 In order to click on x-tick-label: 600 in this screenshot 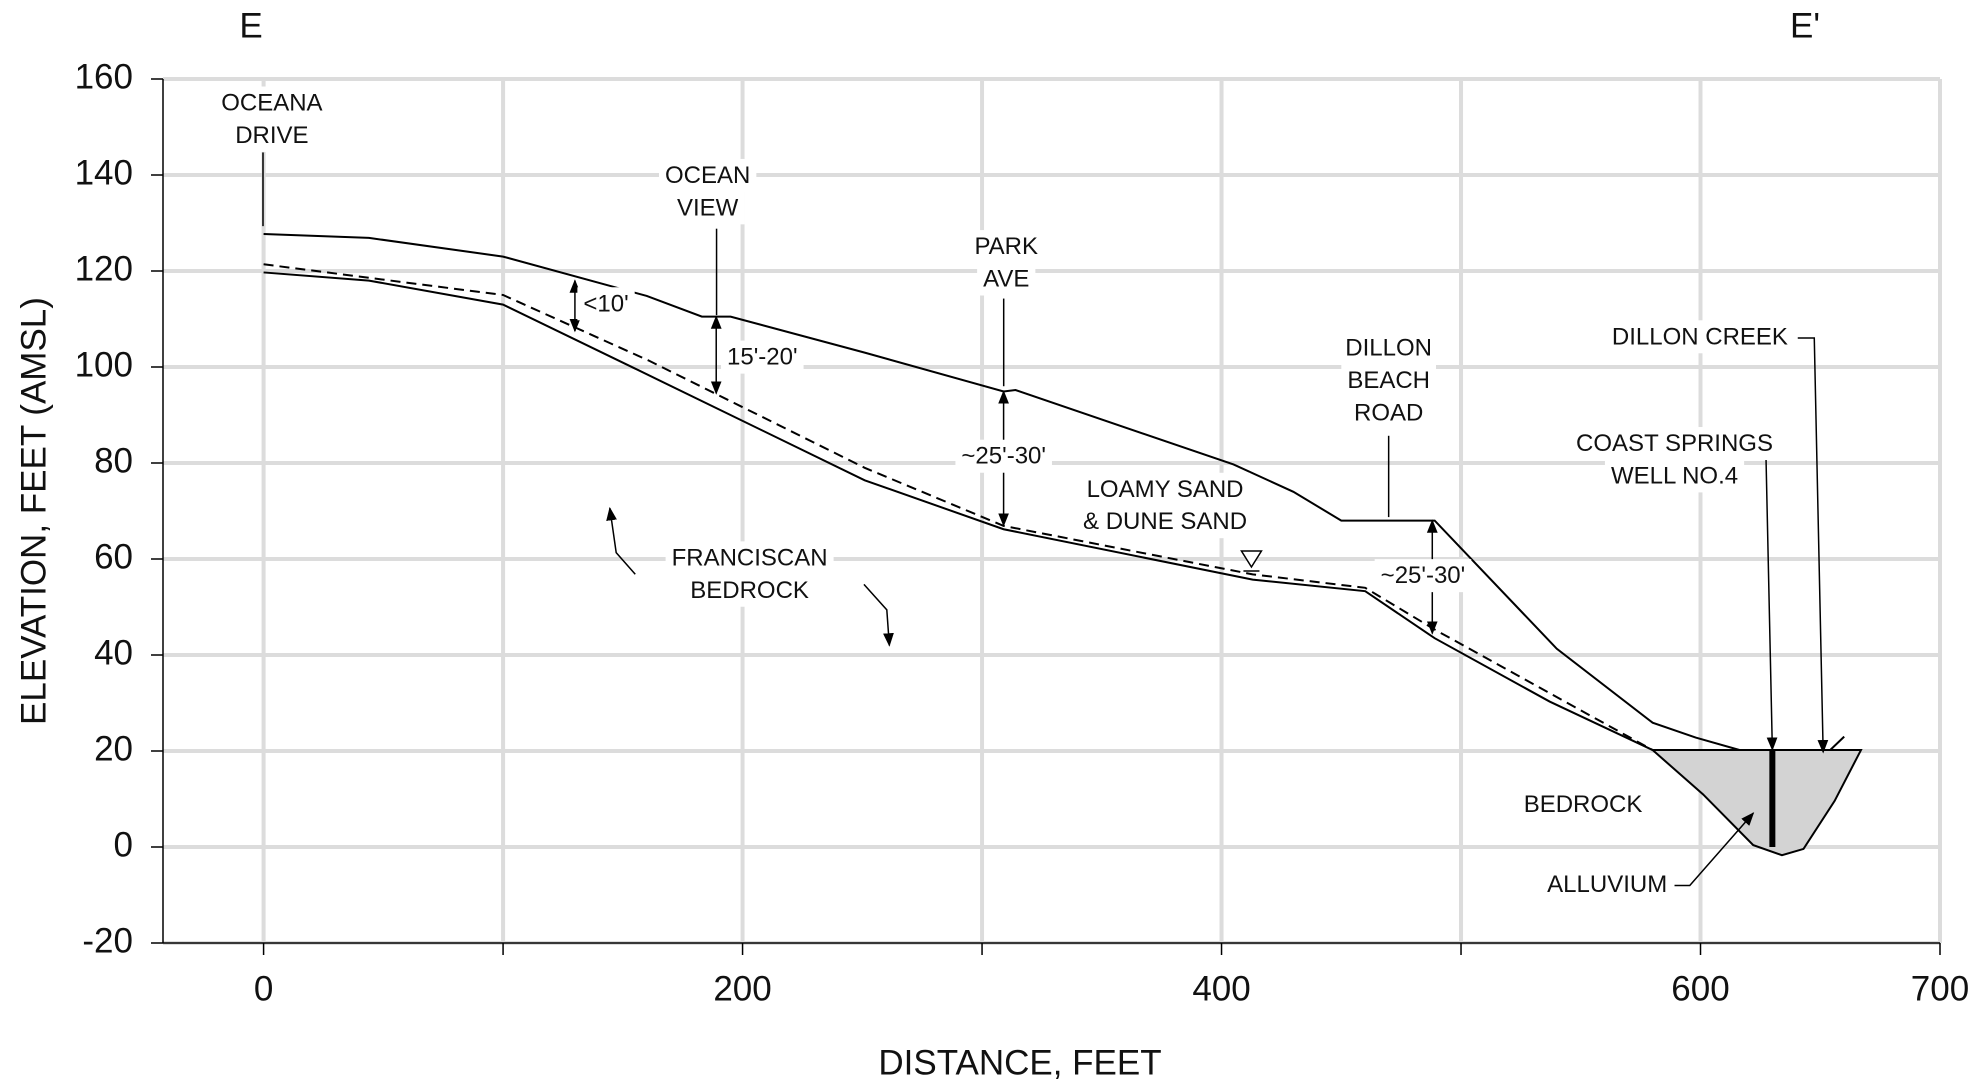, I will do `click(1700, 988)`.